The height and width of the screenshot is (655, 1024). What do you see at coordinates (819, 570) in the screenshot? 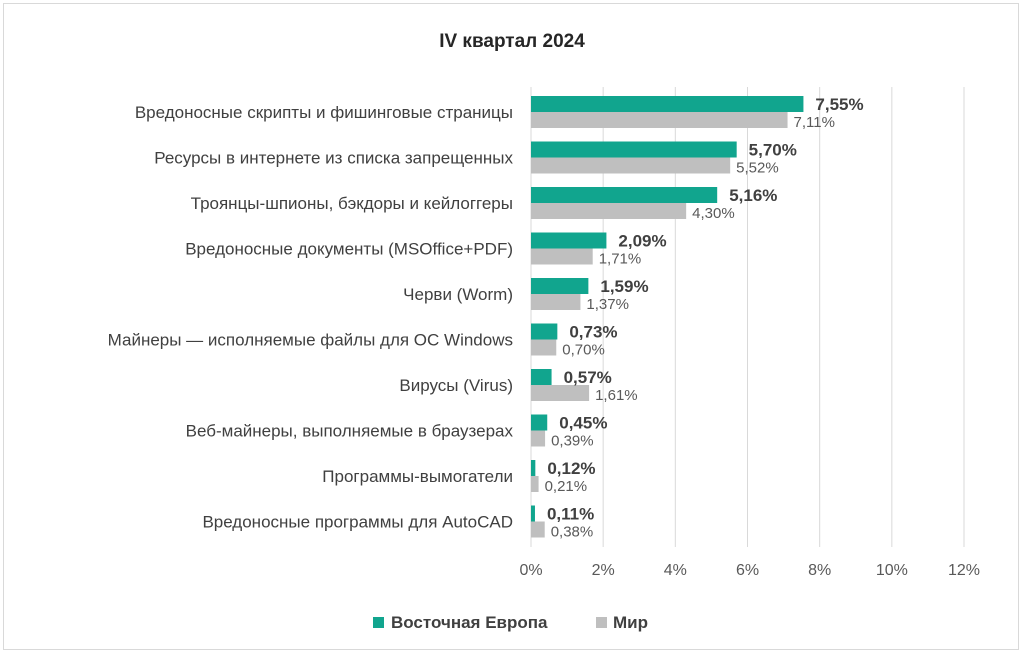
I see `x-tick-label: 8%` at bounding box center [819, 570].